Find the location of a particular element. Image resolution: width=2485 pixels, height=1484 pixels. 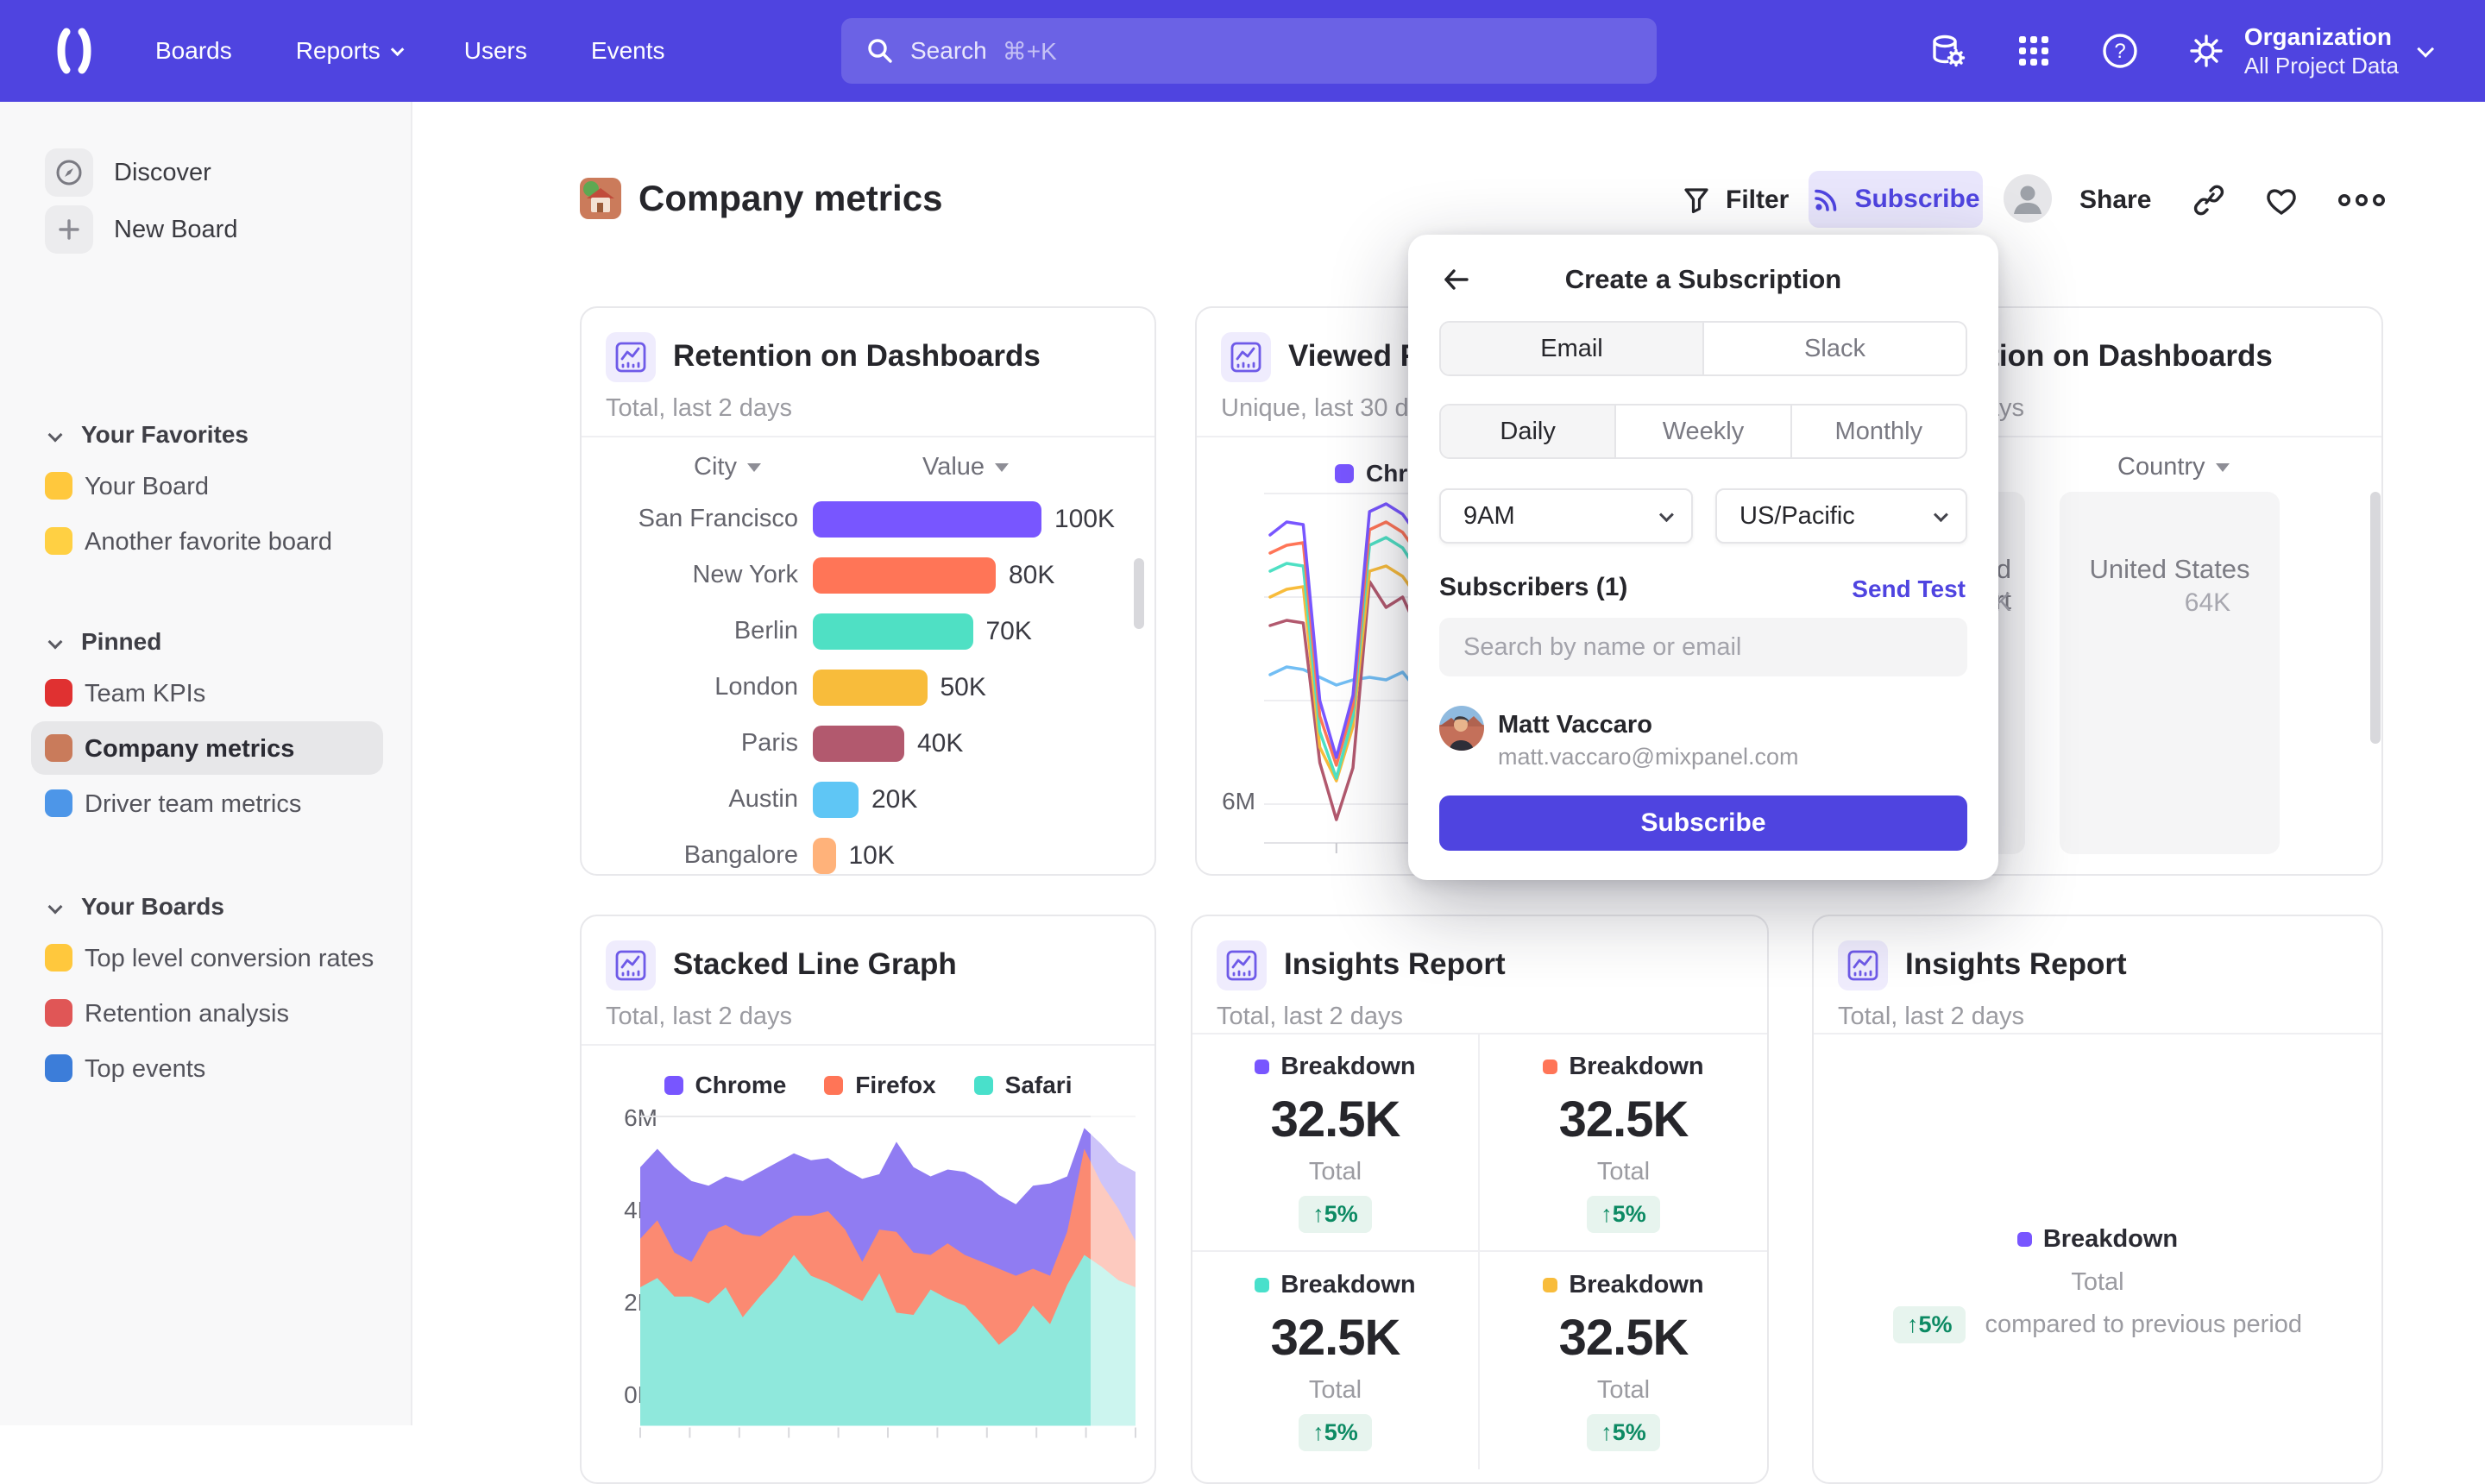

filter-button: Filter is located at coordinates (1735, 200).